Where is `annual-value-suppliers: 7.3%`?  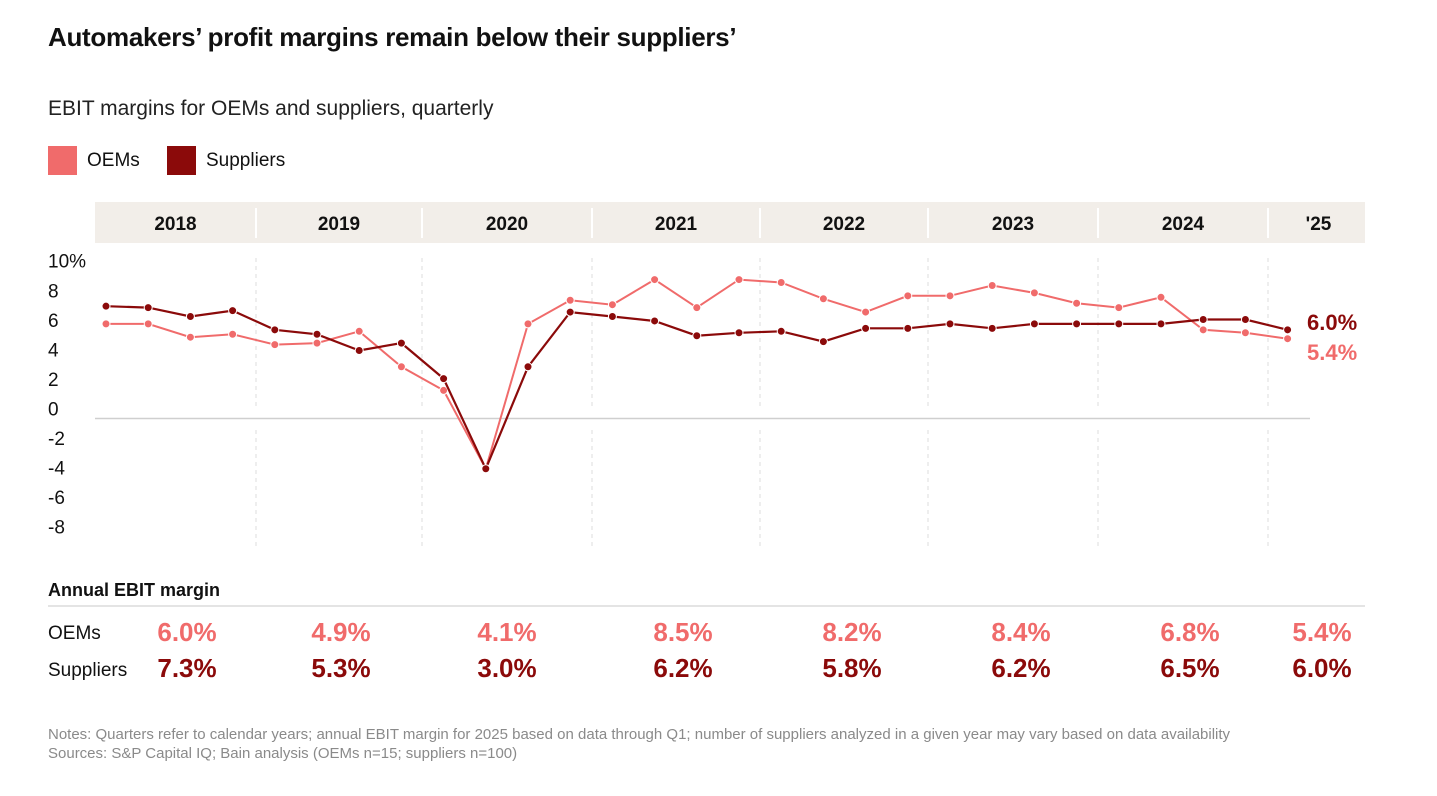 annual-value-suppliers: 7.3% is located at coordinates (187, 668).